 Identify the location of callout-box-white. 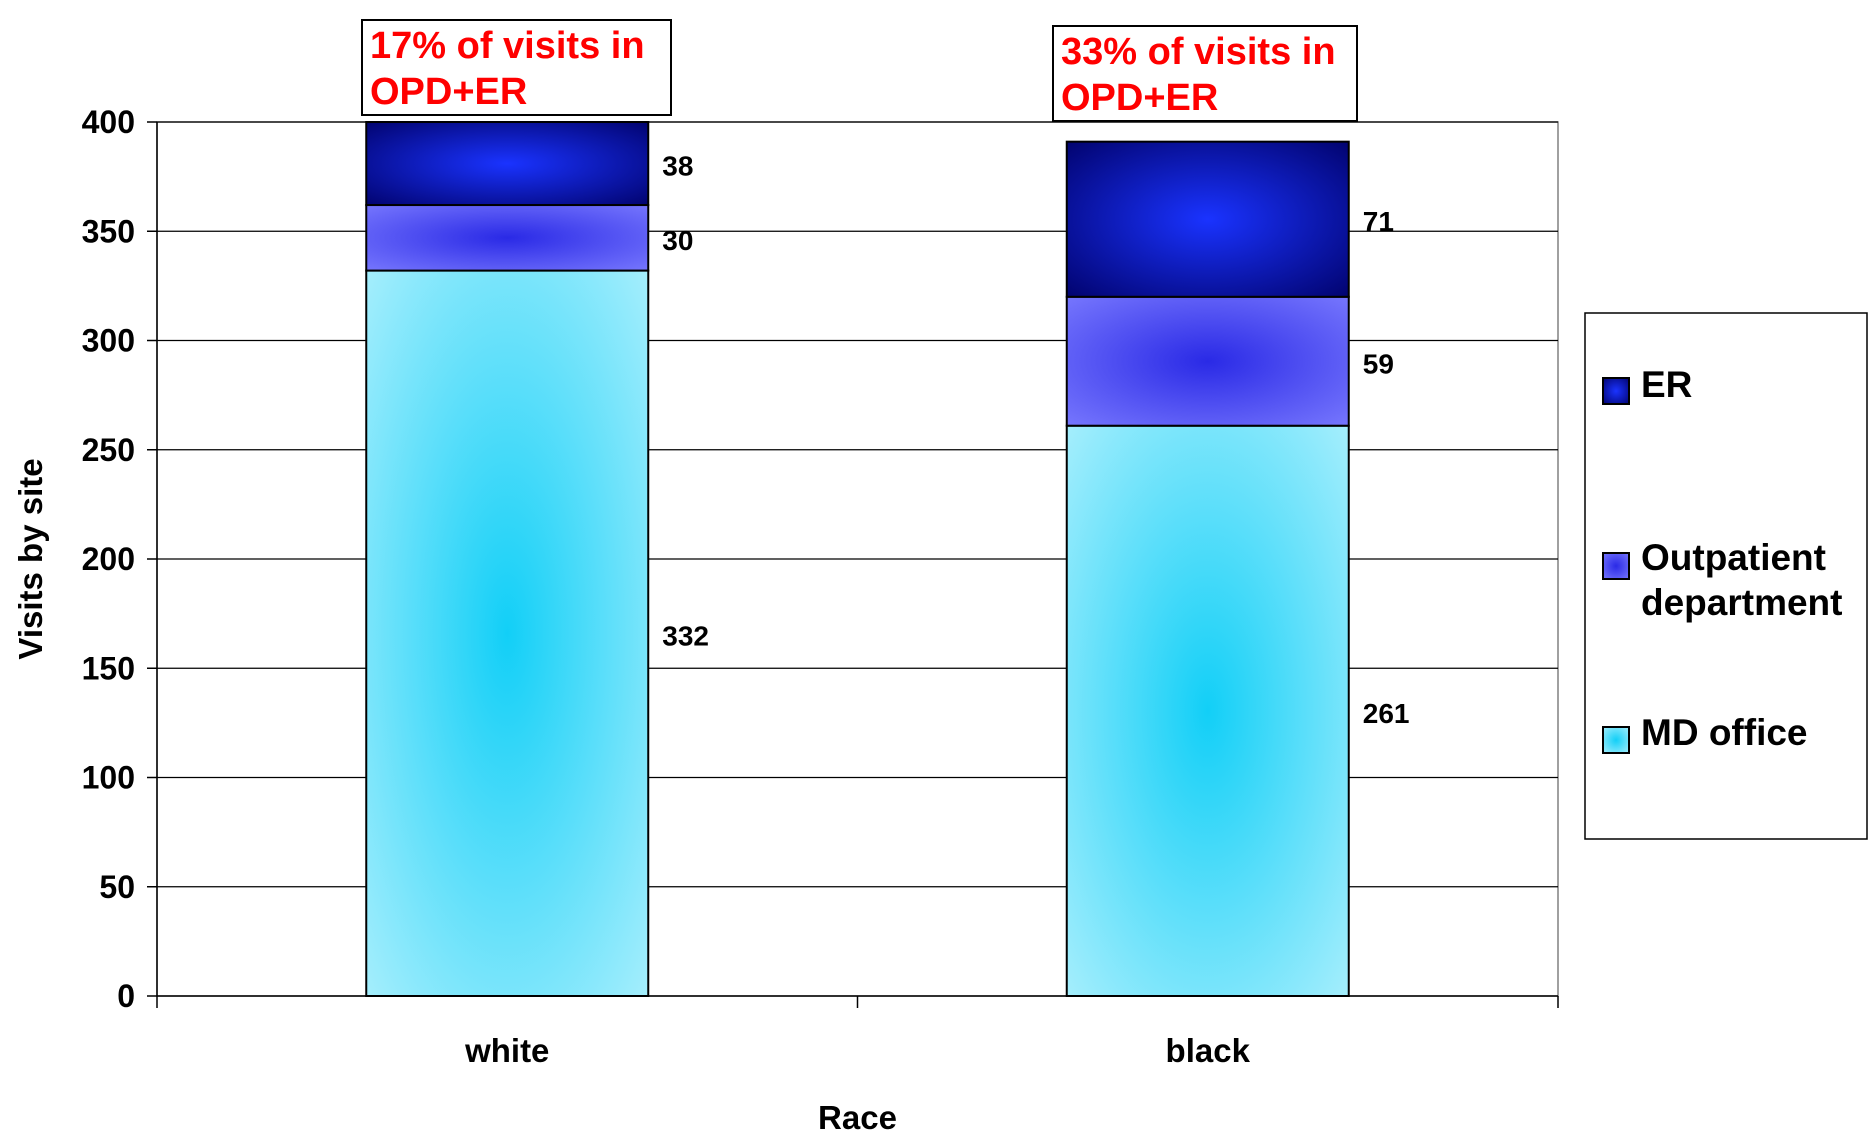
(516, 67).